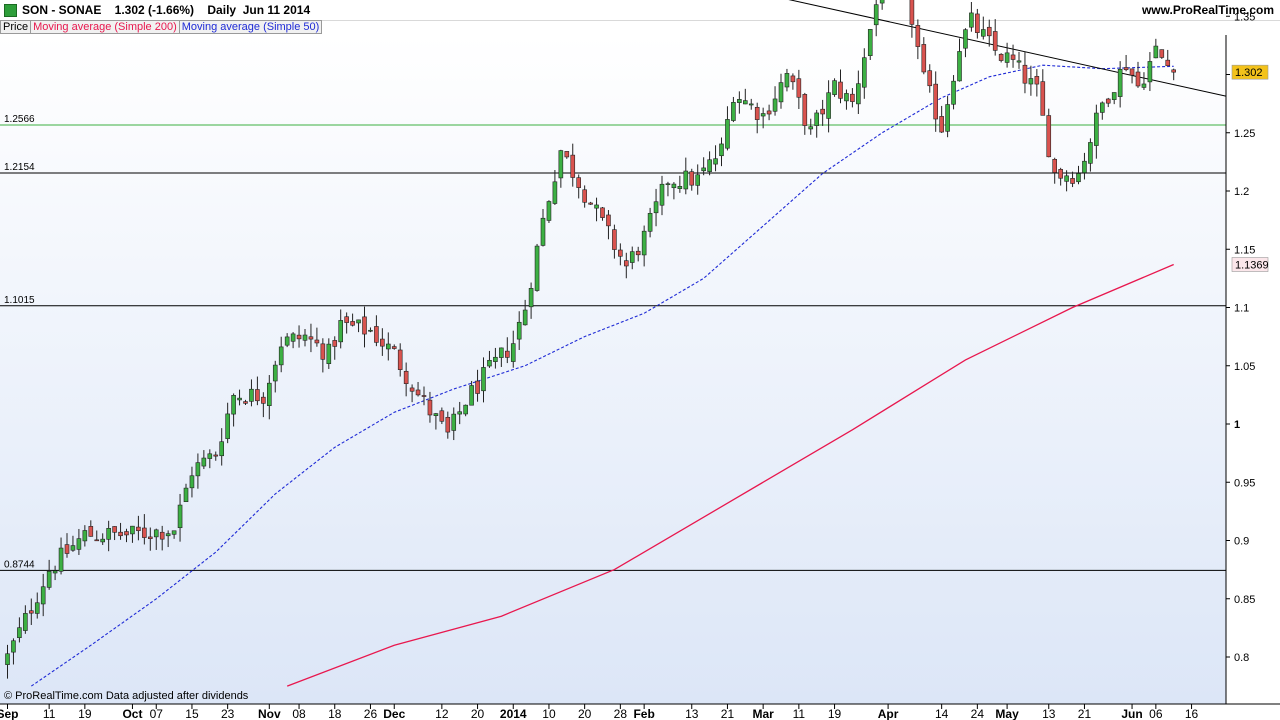  What do you see at coordinates (19, 167) in the screenshot?
I see `level-label-2: 1.2154` at bounding box center [19, 167].